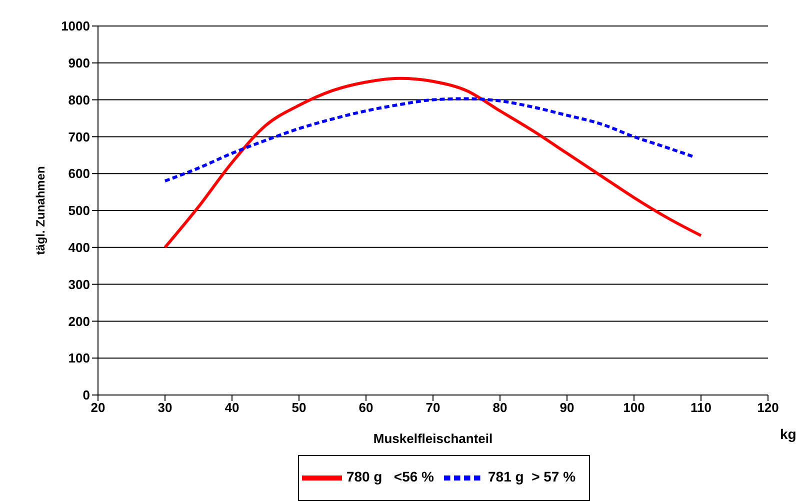  What do you see at coordinates (430, 139) in the screenshot?
I see `line-series` at bounding box center [430, 139].